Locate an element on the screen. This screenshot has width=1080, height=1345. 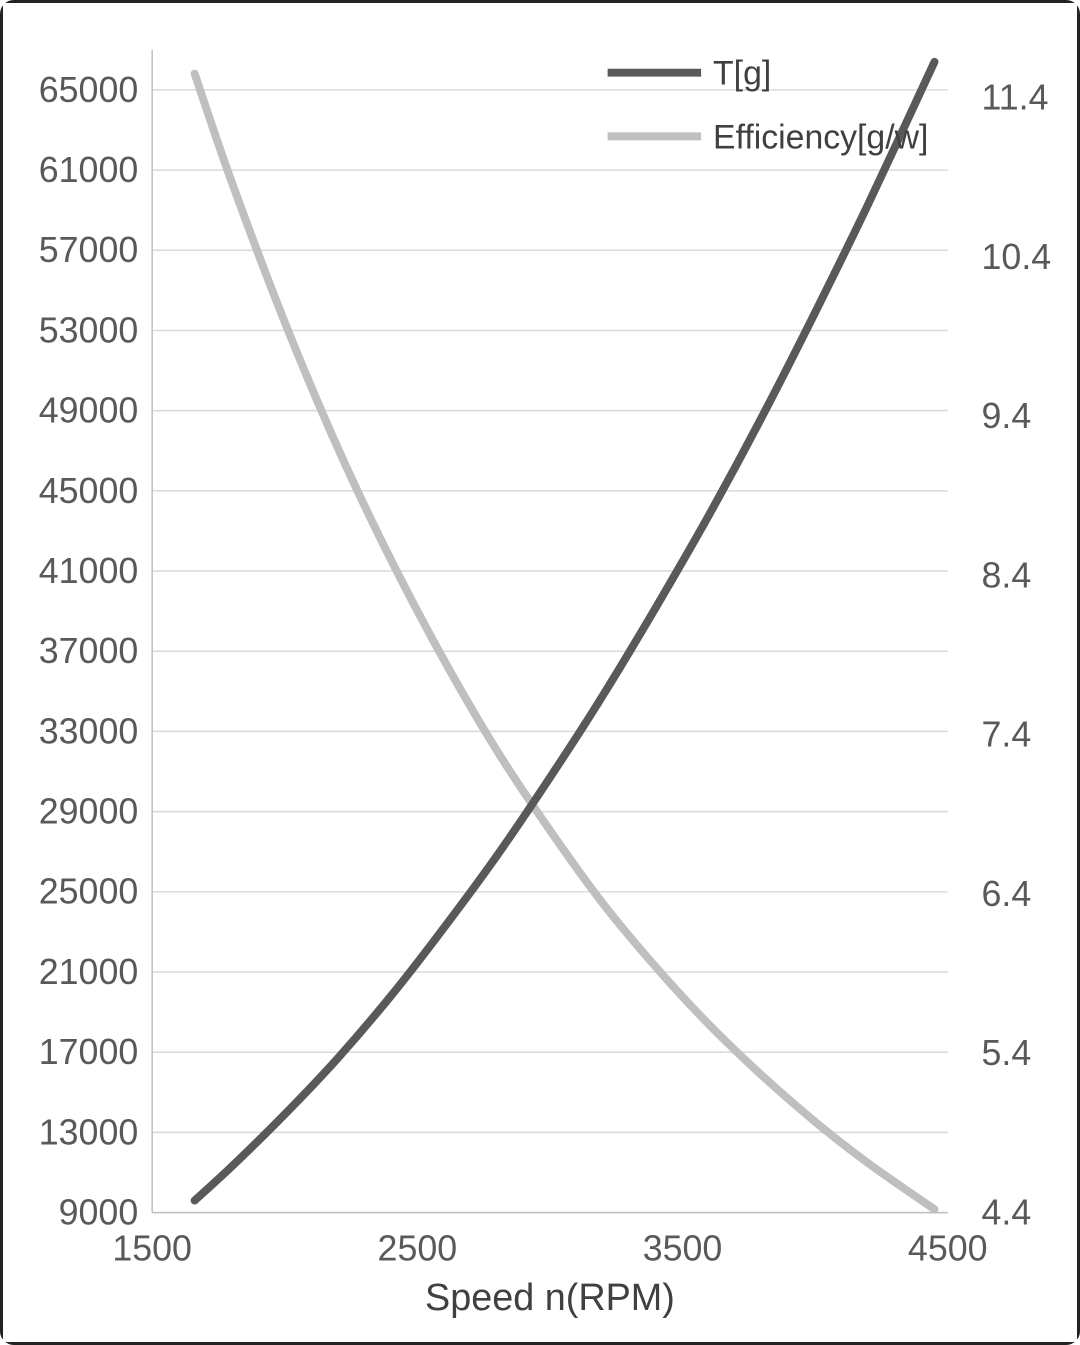
left-tick-label: 61000 is located at coordinates (88, 170).